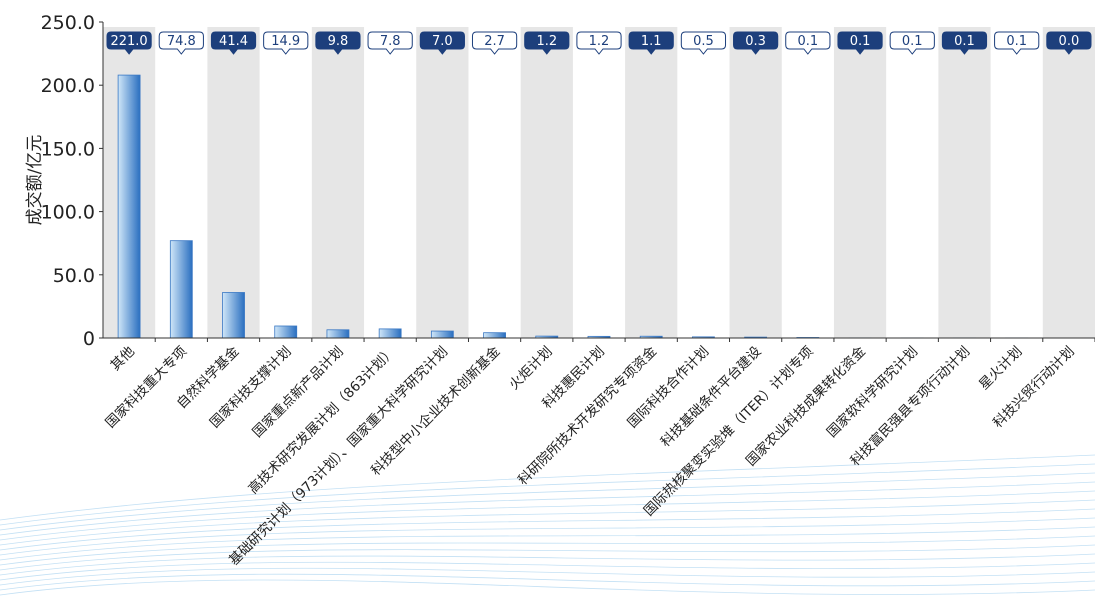 This screenshot has width=1095, height=610. I want to click on value-label: 1.1, so click(651, 41).